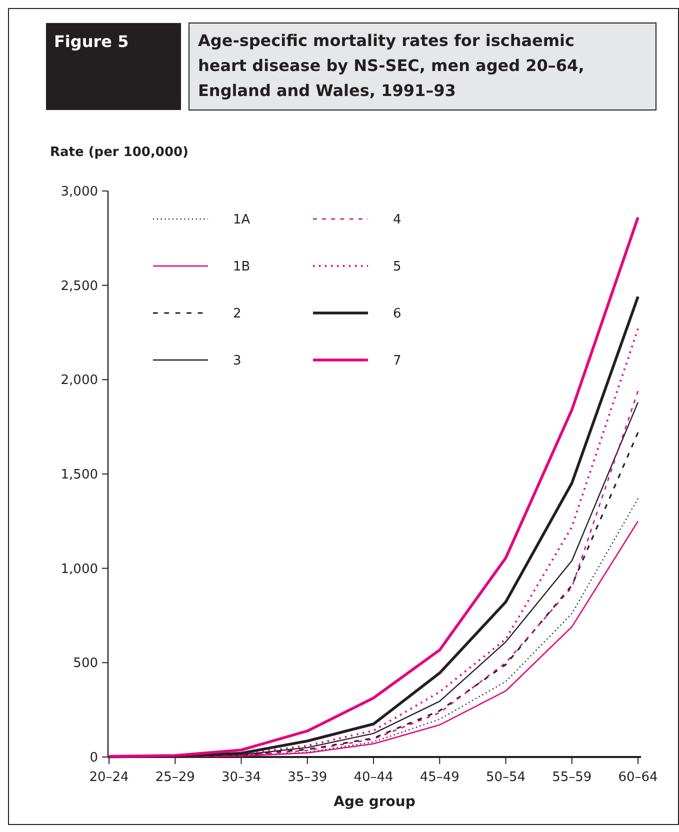 Image resolution: width=679 pixels, height=832 pixels. I want to click on legend-label: 7, so click(397, 361).